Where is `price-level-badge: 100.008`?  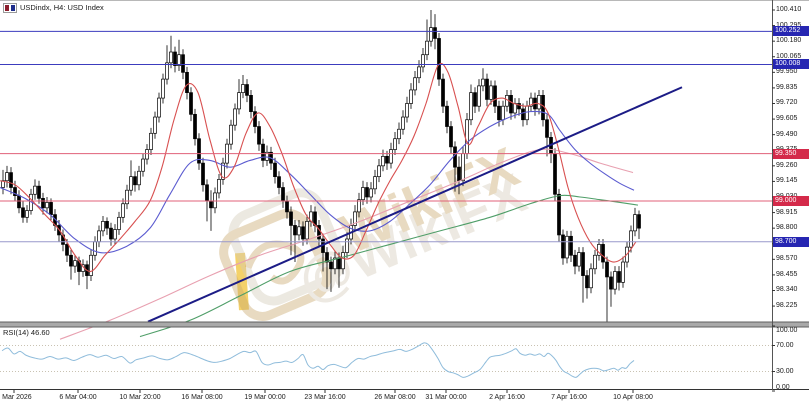
price-level-badge: 100.008 is located at coordinates (791, 64).